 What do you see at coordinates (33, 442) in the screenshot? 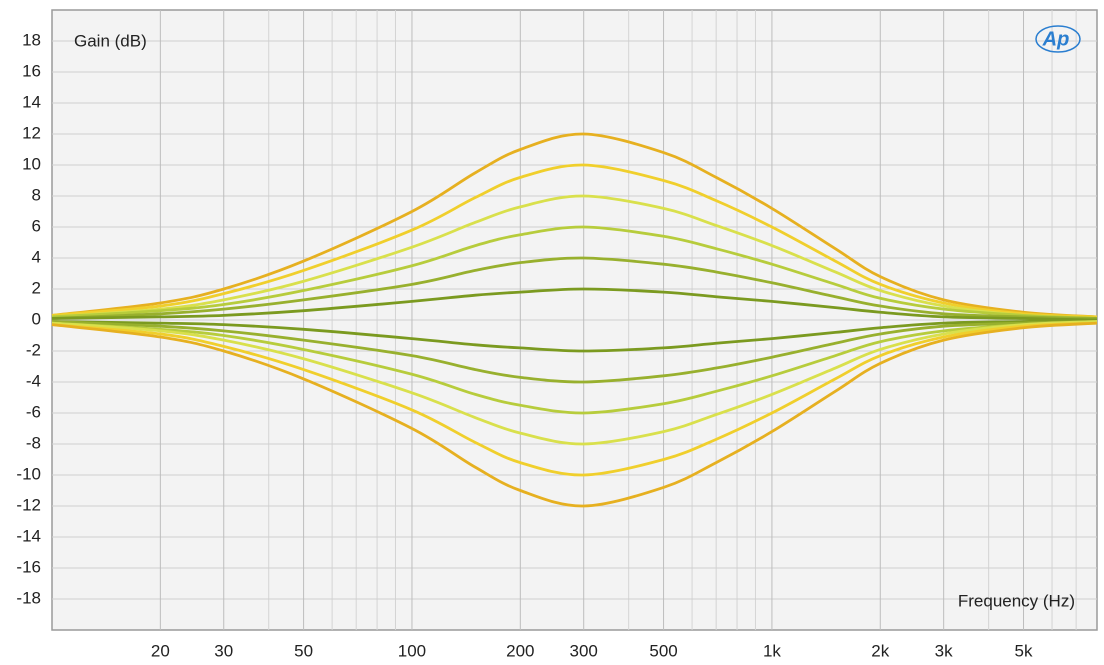
I see `y-tick-label: -8` at bounding box center [33, 442].